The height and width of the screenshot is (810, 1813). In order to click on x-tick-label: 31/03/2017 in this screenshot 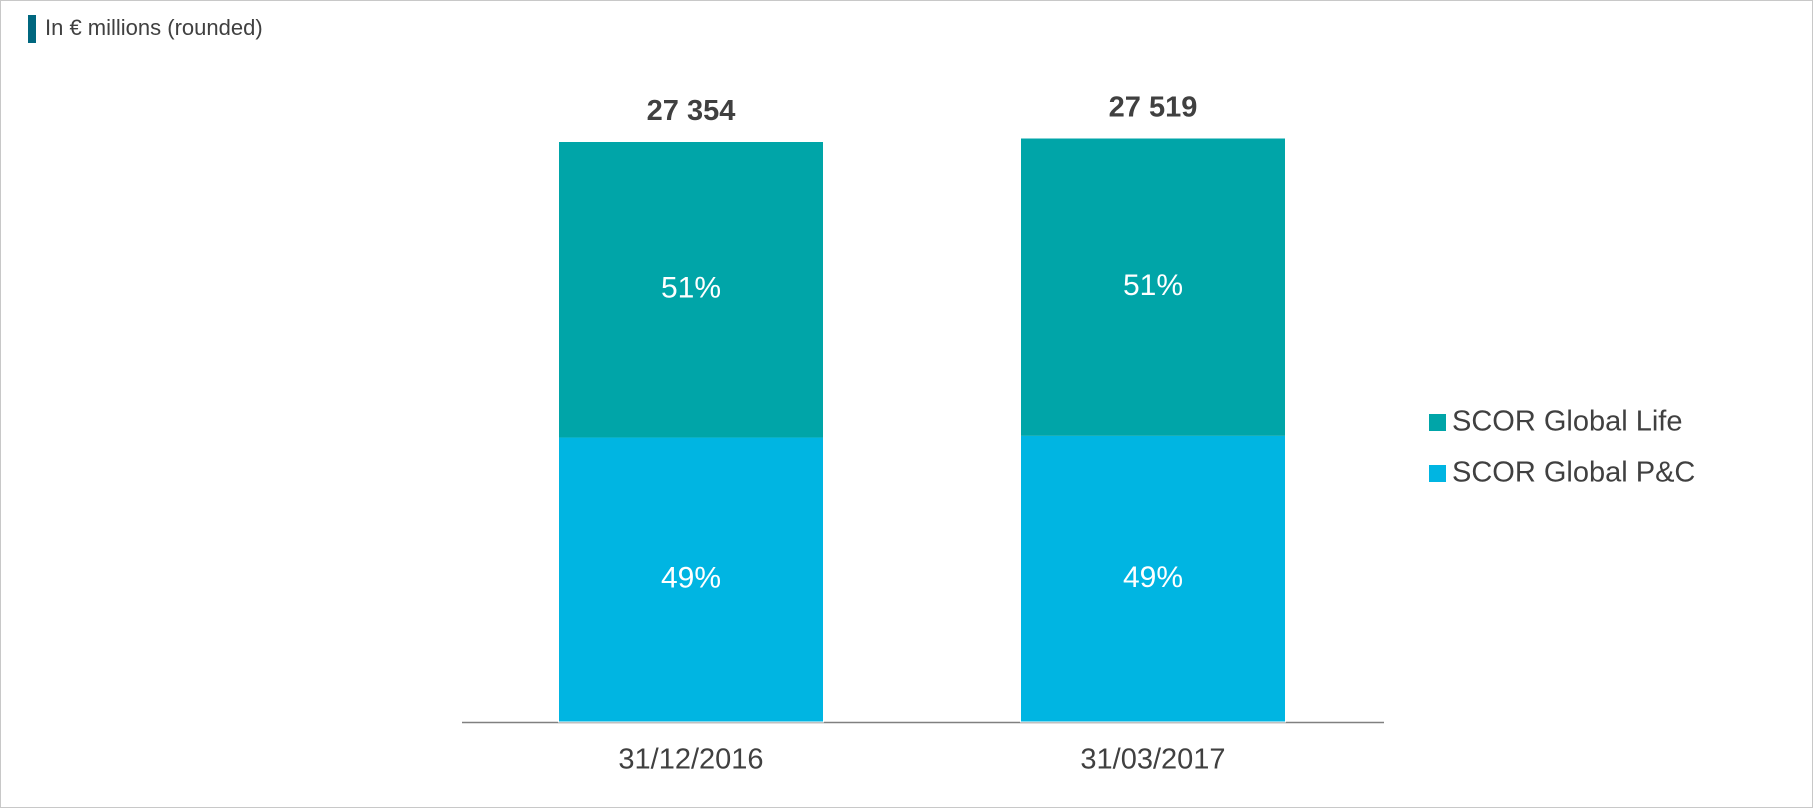, I will do `click(1152, 760)`.